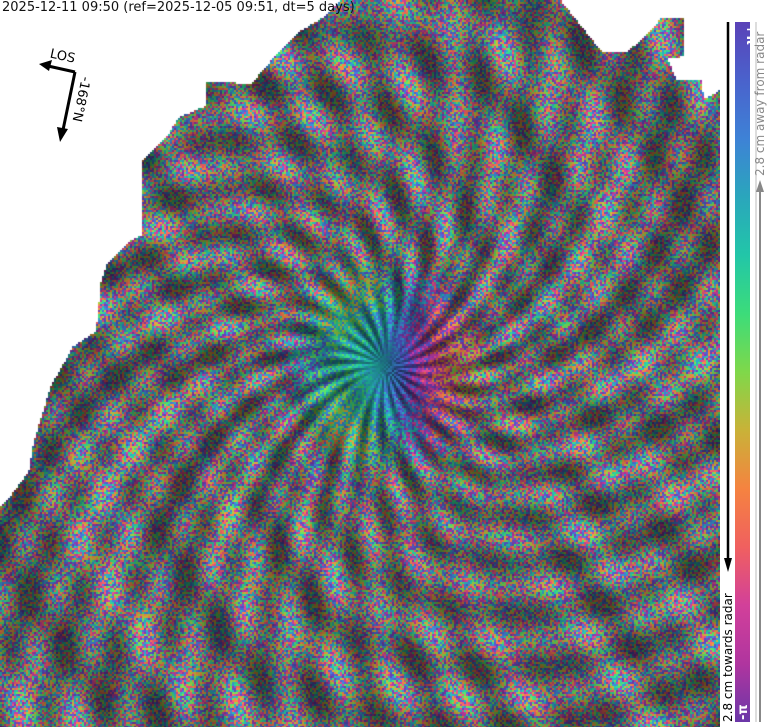 The width and height of the screenshot is (768, 727). I want to click on los-arrow-head-icon, so click(45, 65).